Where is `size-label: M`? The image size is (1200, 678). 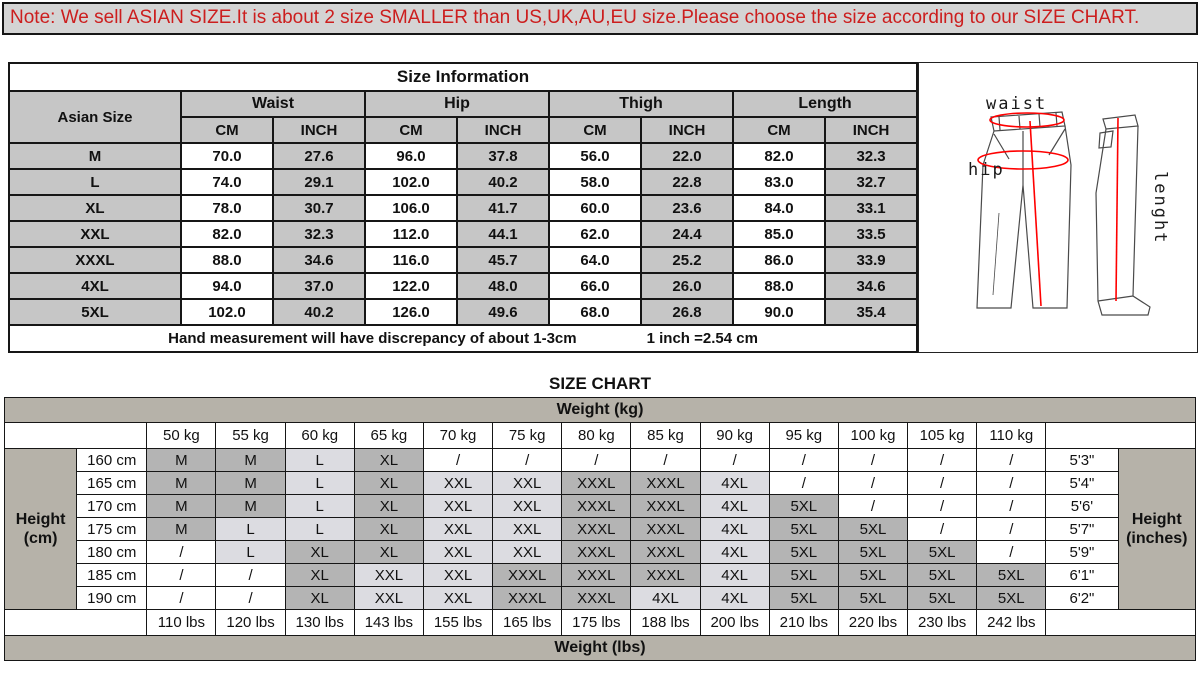
size-label: M is located at coordinates (95, 156).